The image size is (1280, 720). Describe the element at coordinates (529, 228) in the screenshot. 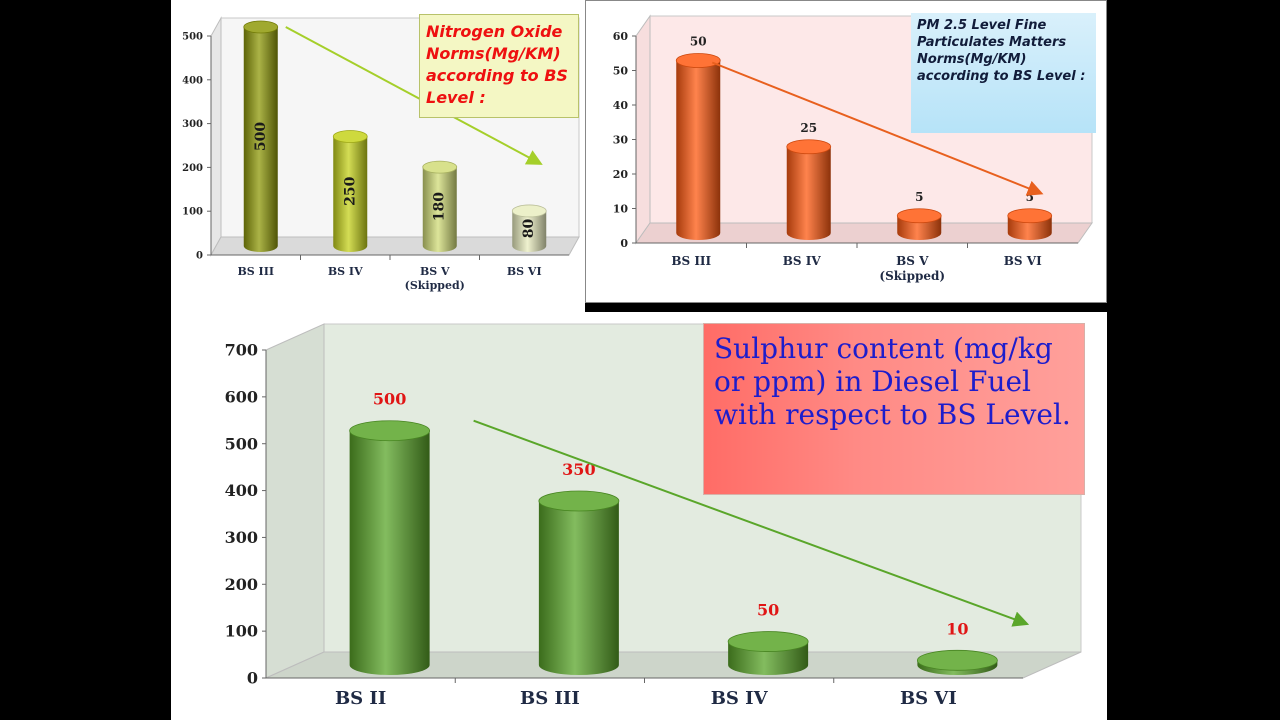

I see `data-label: 80` at that location.